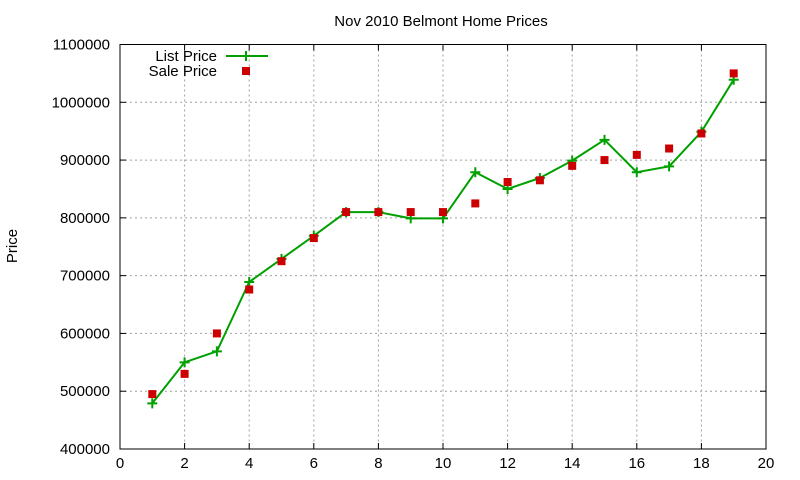  I want to click on x-tick-label: 0, so click(120, 463).